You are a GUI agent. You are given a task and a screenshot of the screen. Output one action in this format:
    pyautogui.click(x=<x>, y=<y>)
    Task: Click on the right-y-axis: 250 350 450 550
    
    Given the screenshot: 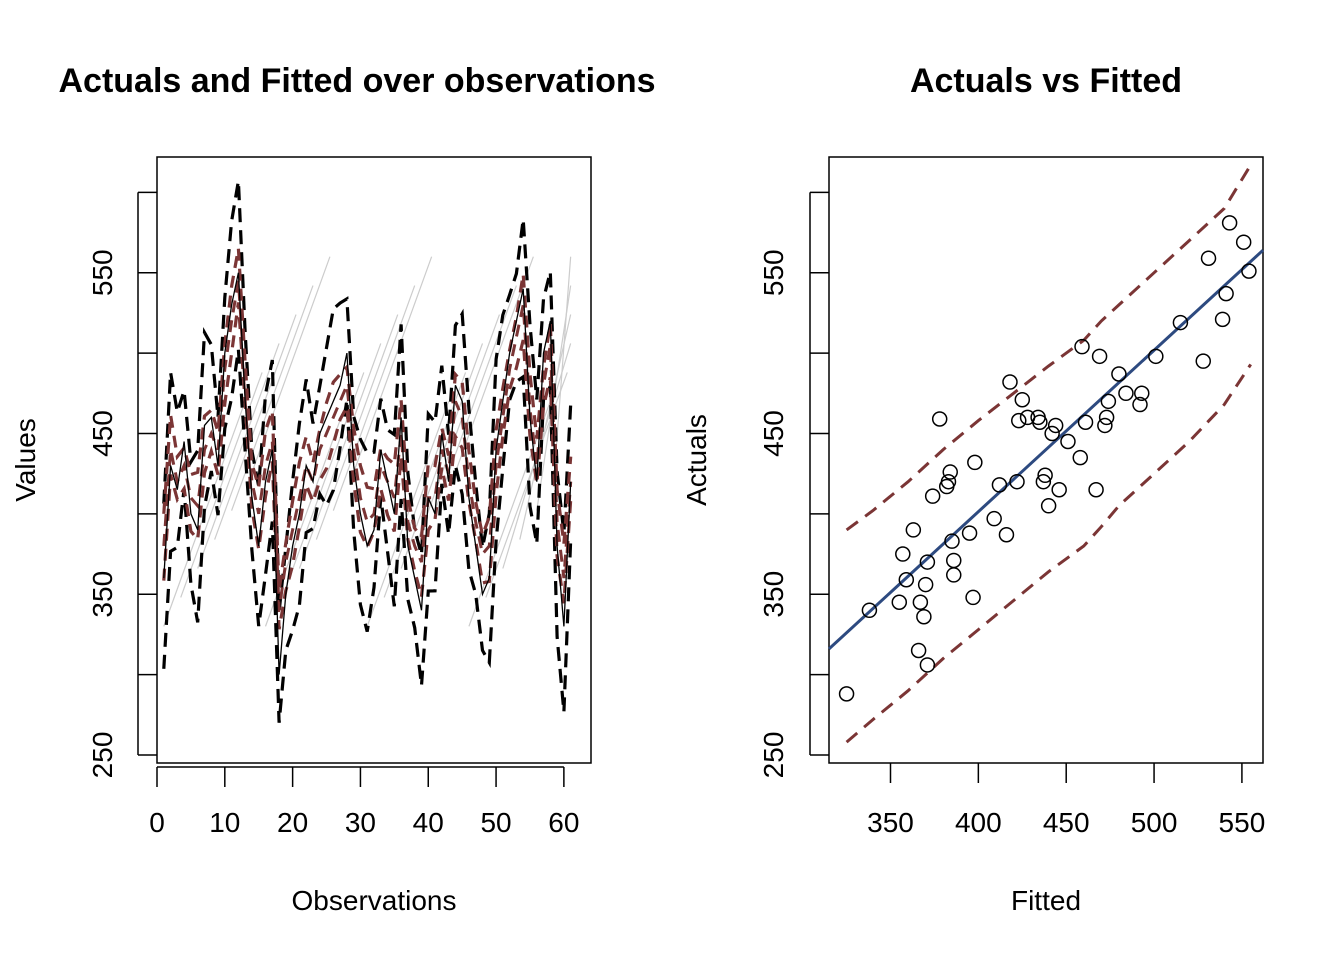 What is the action you would take?
    pyautogui.click(x=793, y=485)
    